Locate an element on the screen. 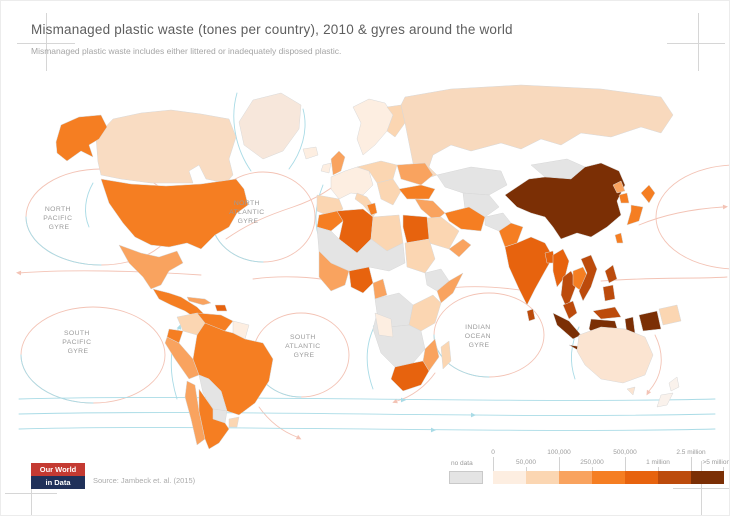  current-south-pacific-gyre is located at coordinates (93, 355).